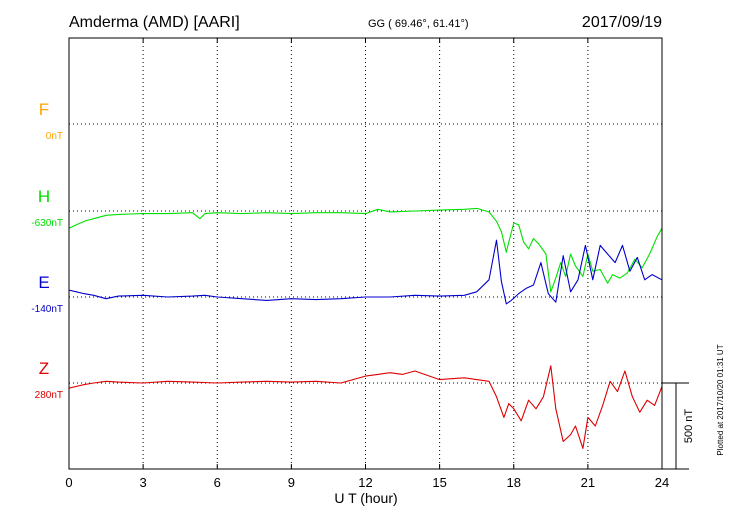  Describe the element at coordinates (365, 407) in the screenshot. I see `series-line-Z` at that location.